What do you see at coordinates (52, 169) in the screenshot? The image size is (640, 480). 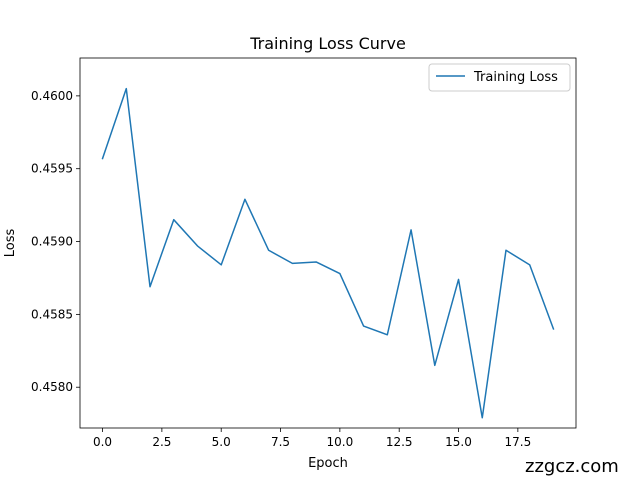 I see `y-tick-label: 0.4595` at bounding box center [52, 169].